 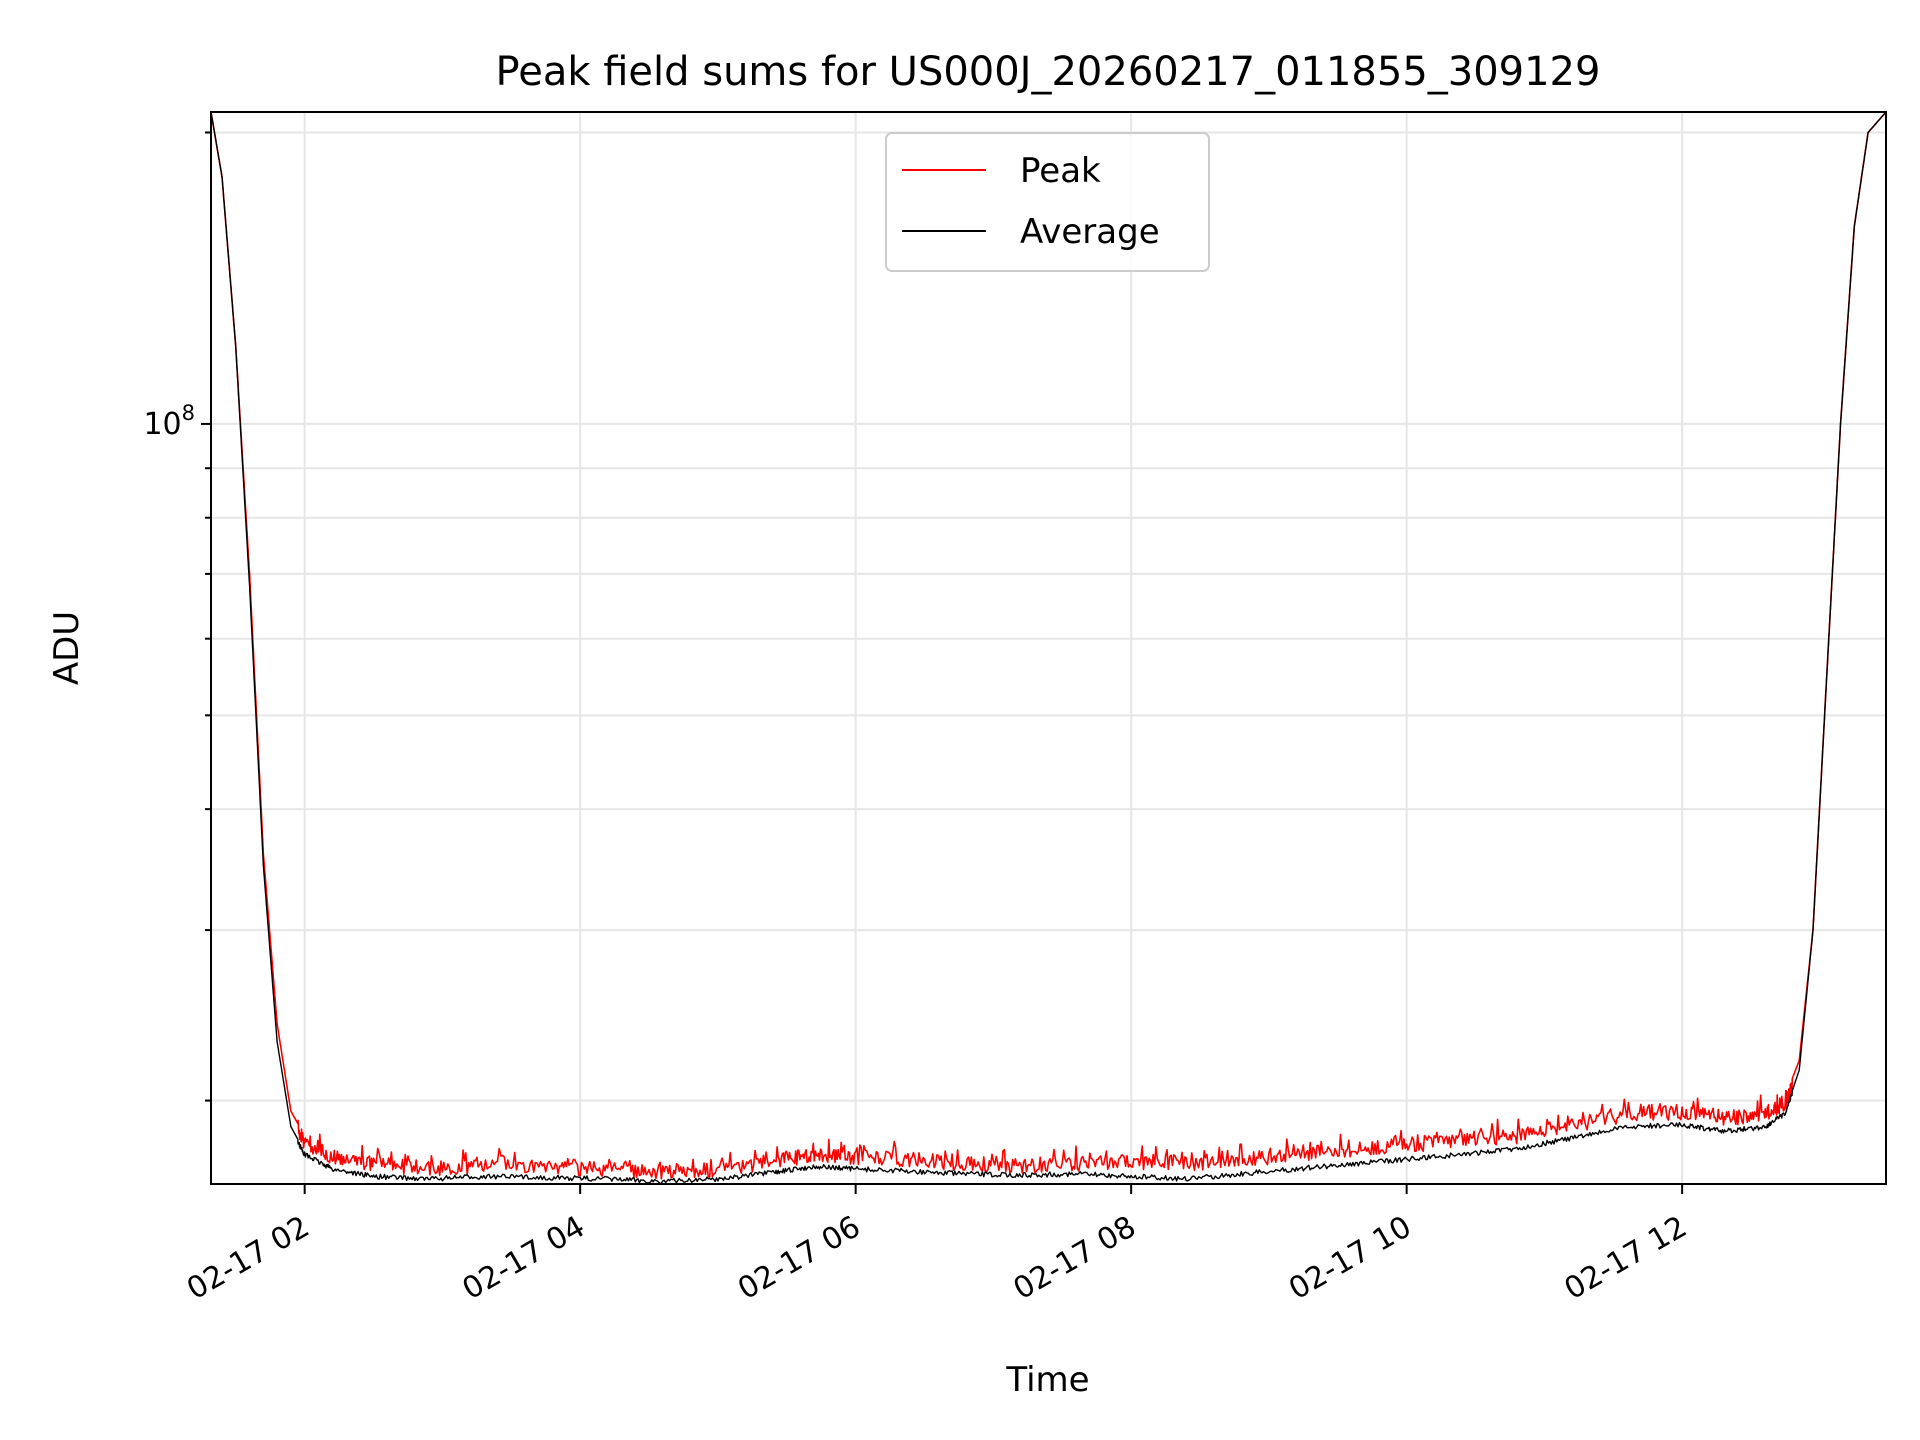 I want to click on y-major-tick-label: 108, so click(x=169, y=421).